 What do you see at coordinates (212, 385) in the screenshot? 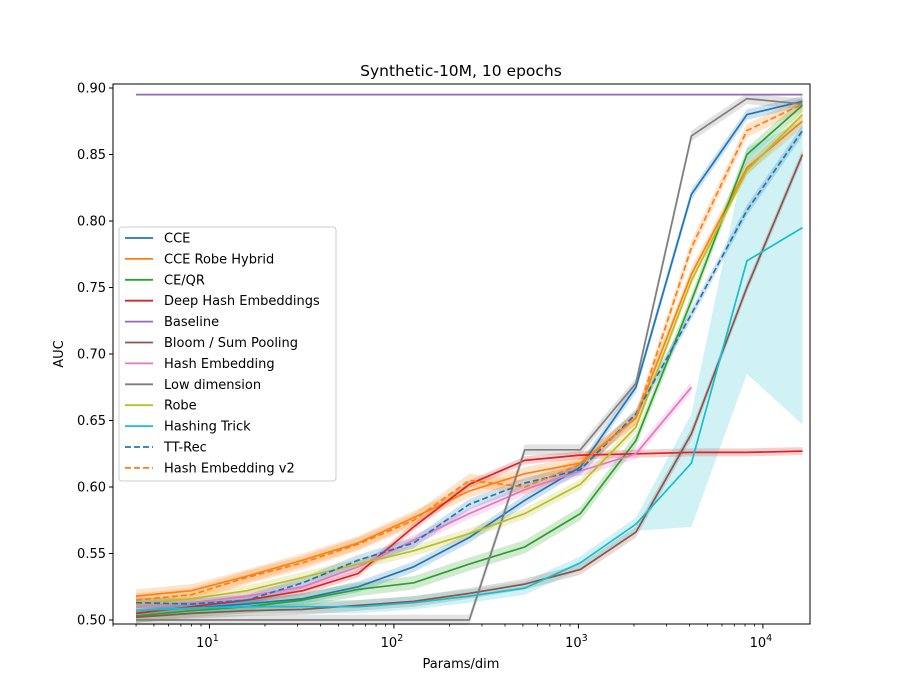
I see `legend-label-low-dimension: Low dimension` at bounding box center [212, 385].